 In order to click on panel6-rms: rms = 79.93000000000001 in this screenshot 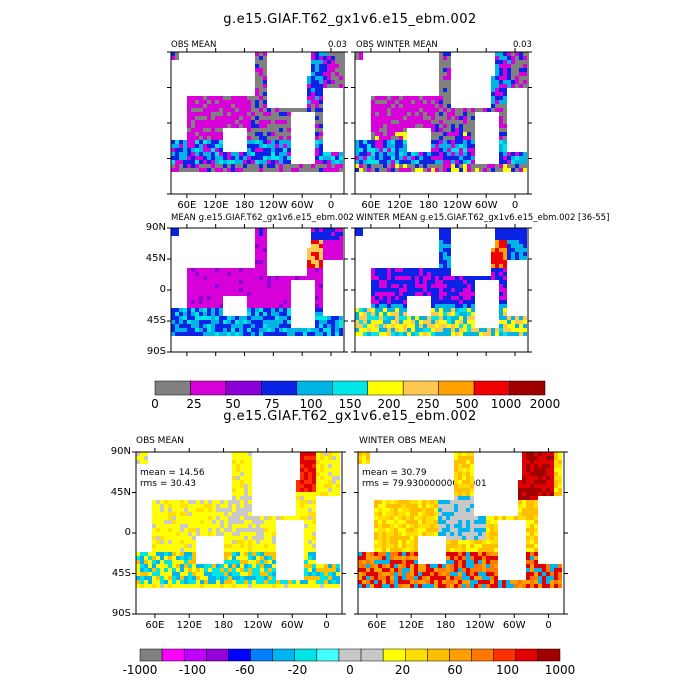, I will do `click(424, 484)`.